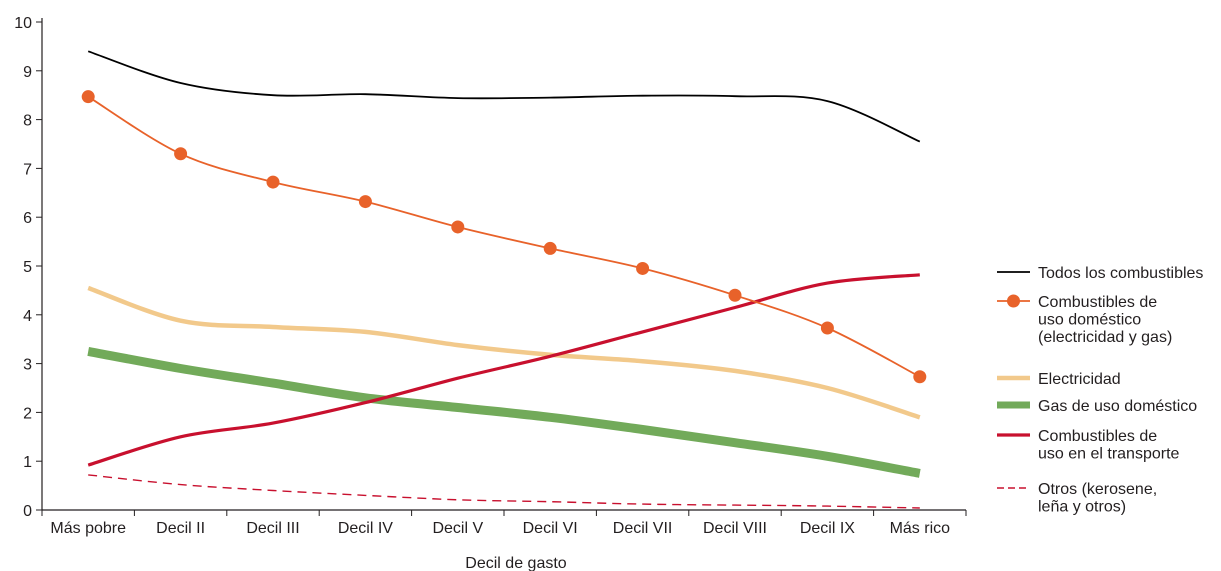  What do you see at coordinates (180, 528) in the screenshot?
I see `x-tick-label: Decil II` at bounding box center [180, 528].